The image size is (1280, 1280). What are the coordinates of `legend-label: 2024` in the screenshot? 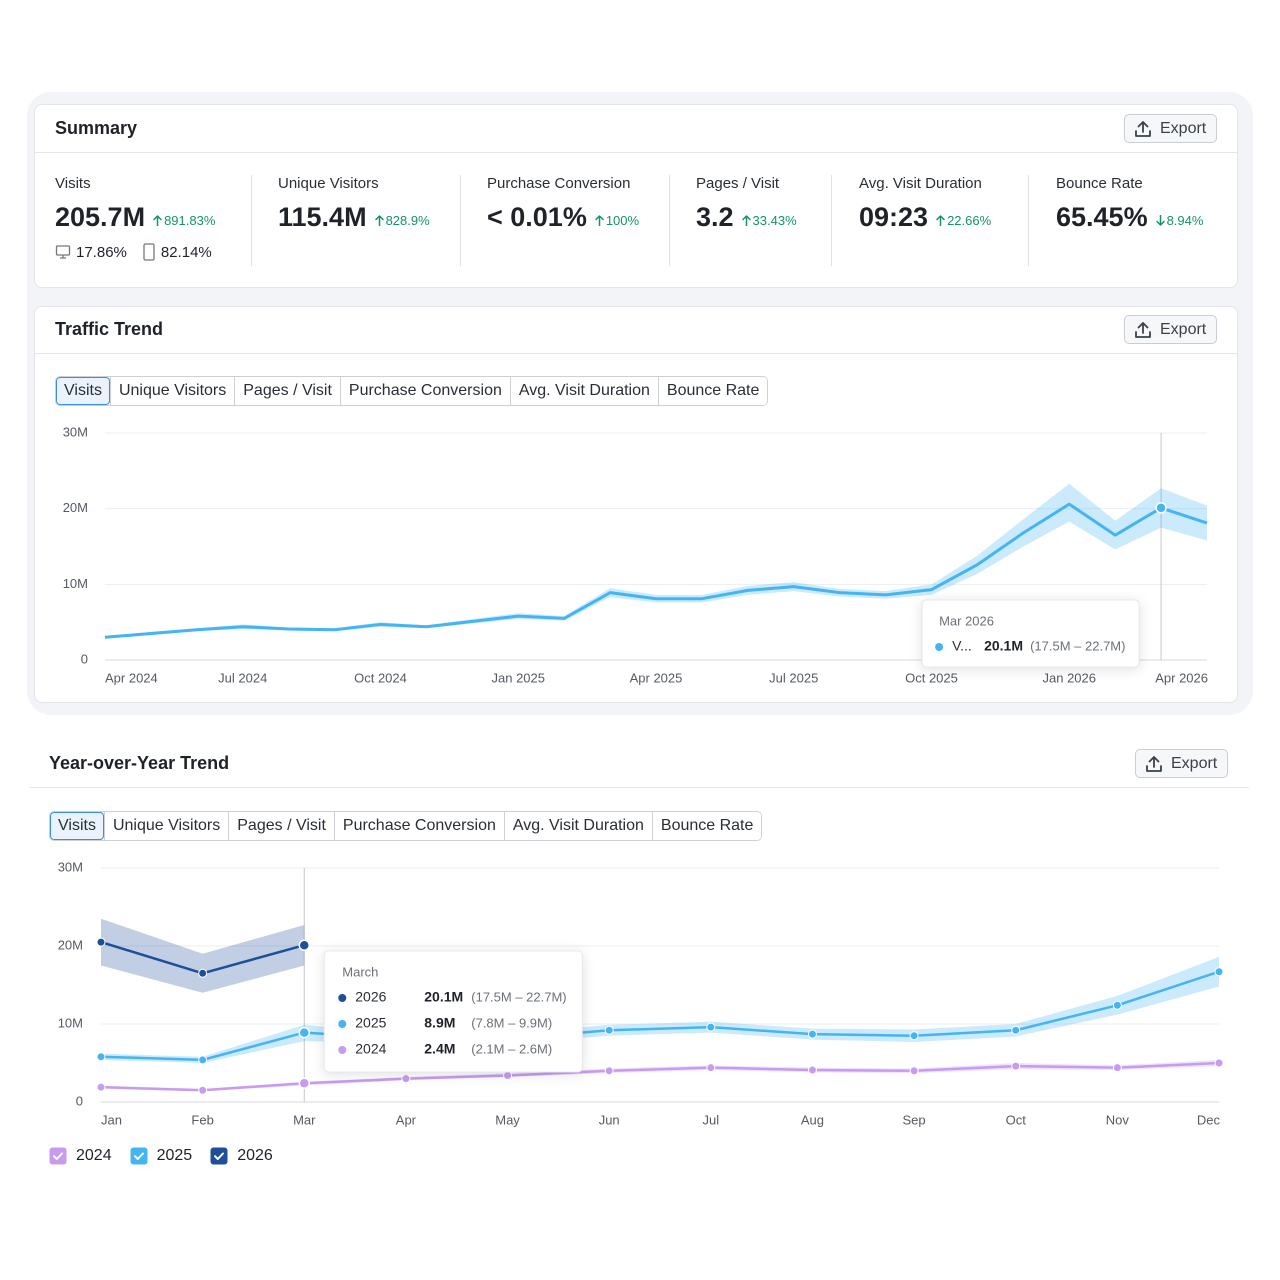 It's located at (94, 1155).